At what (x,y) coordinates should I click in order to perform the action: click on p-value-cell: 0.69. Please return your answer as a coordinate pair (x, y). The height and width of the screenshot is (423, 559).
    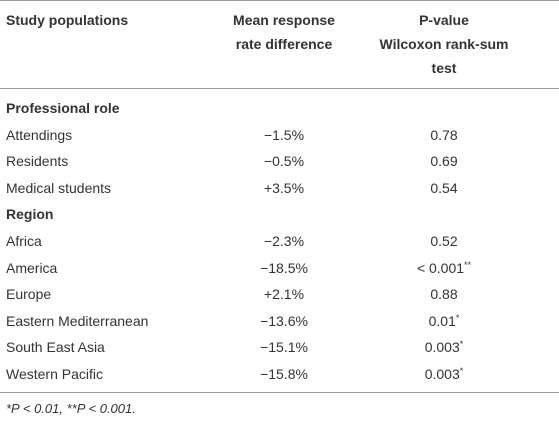
    Looking at the image, I should click on (443, 161).